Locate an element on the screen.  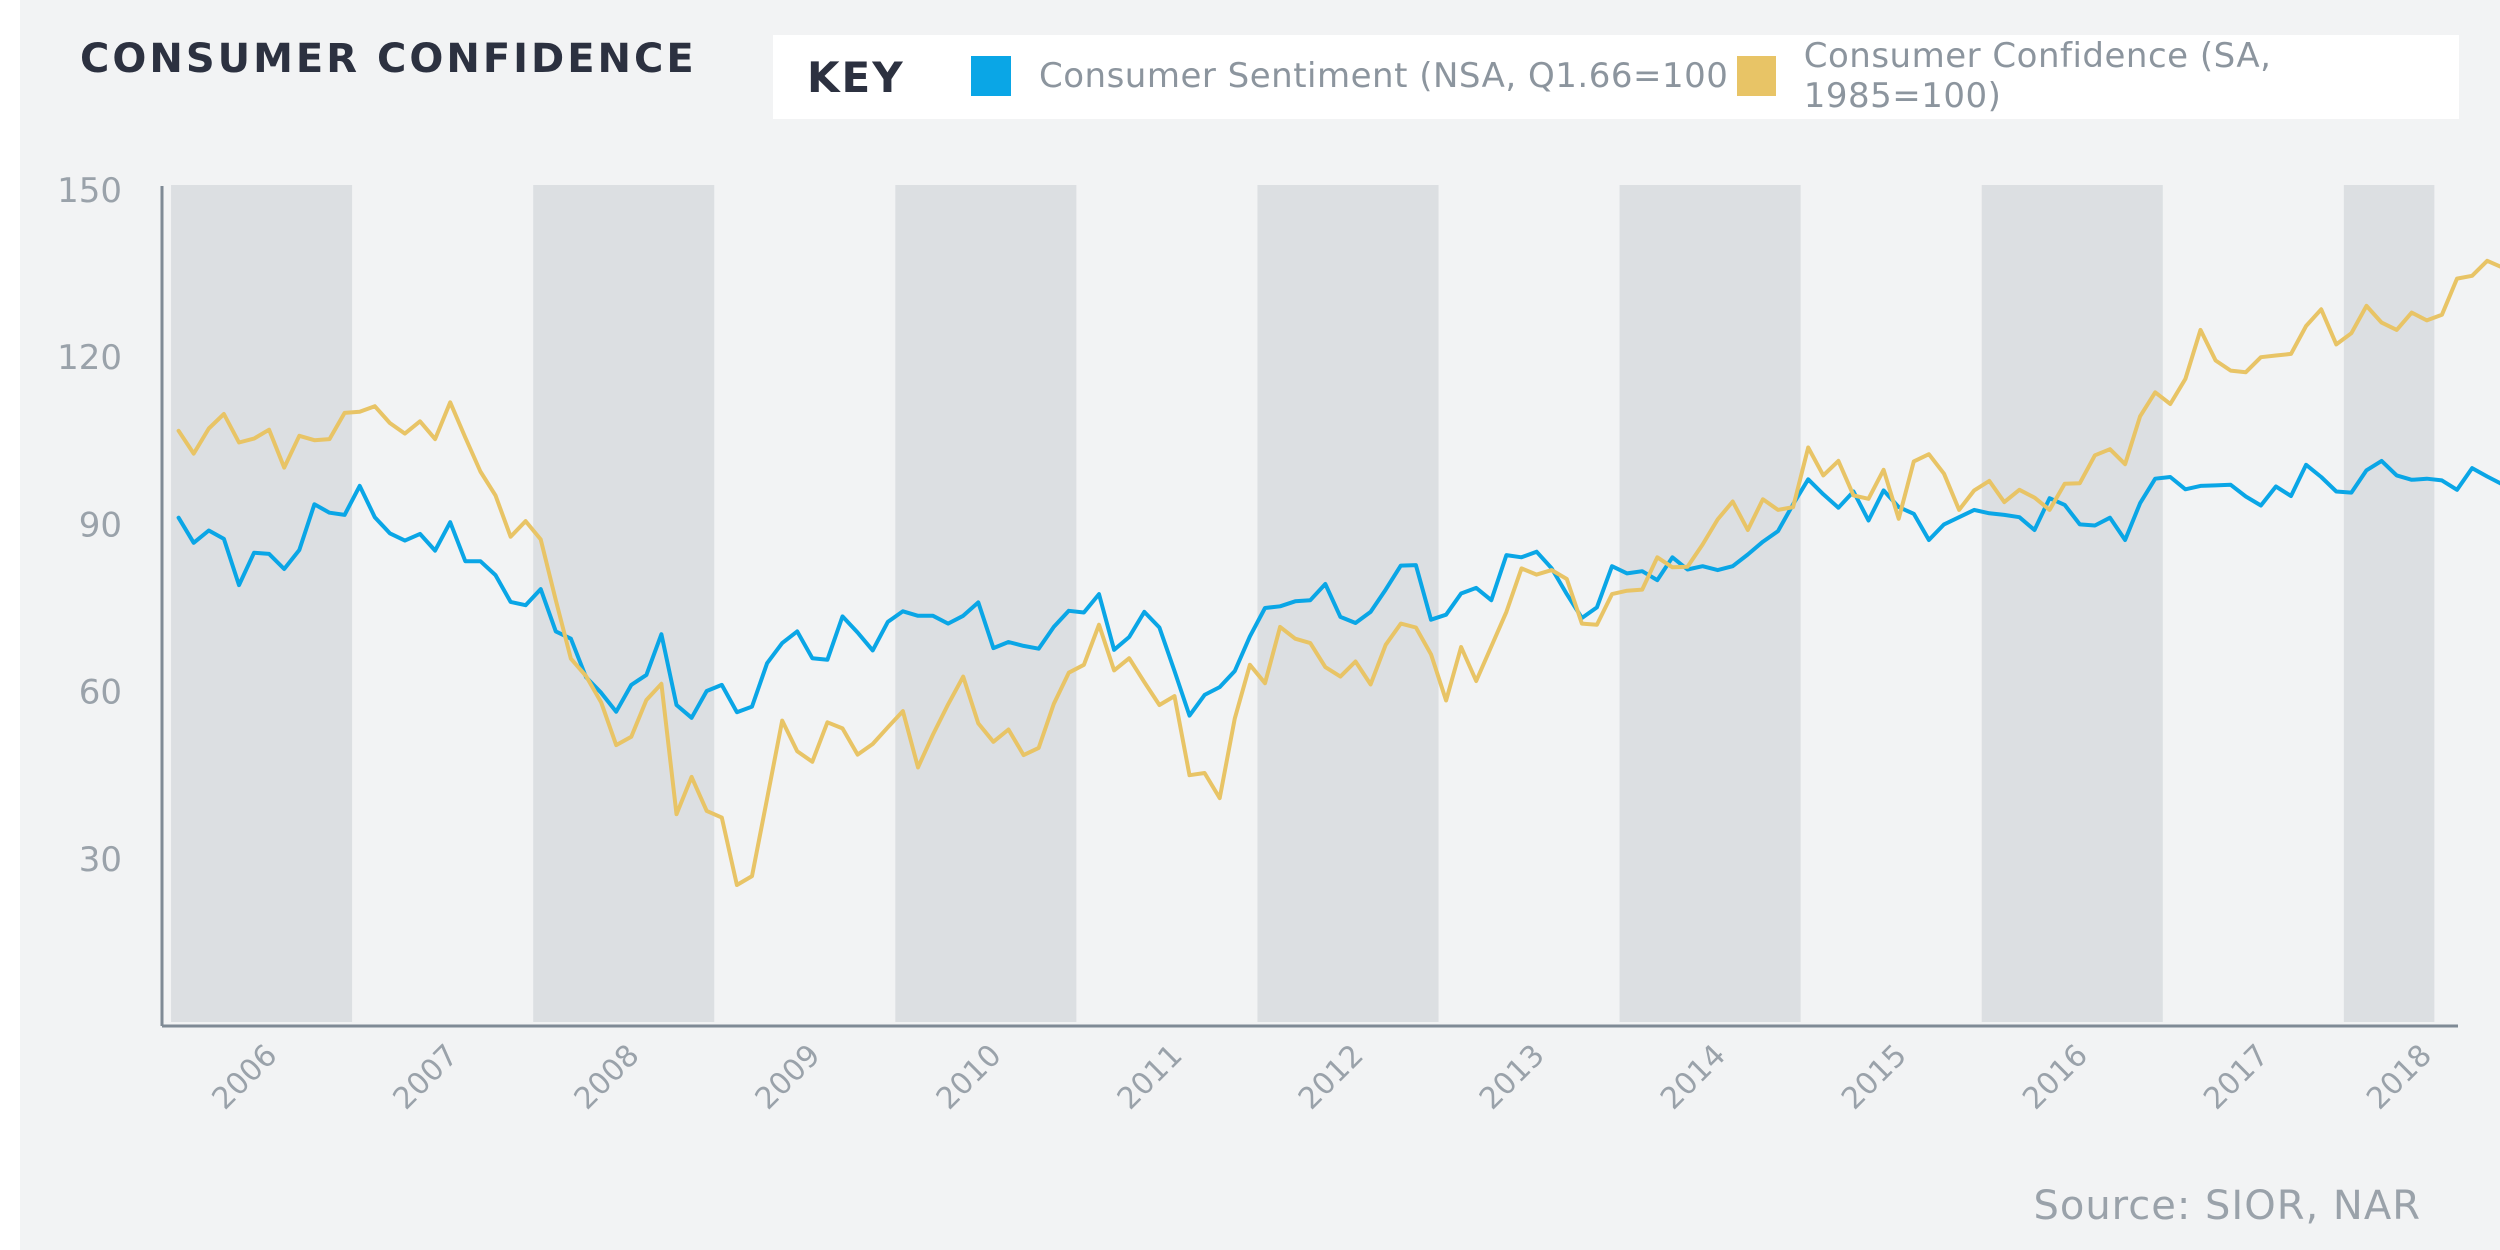
y-tick-label-90: 90 is located at coordinates (100, 525).